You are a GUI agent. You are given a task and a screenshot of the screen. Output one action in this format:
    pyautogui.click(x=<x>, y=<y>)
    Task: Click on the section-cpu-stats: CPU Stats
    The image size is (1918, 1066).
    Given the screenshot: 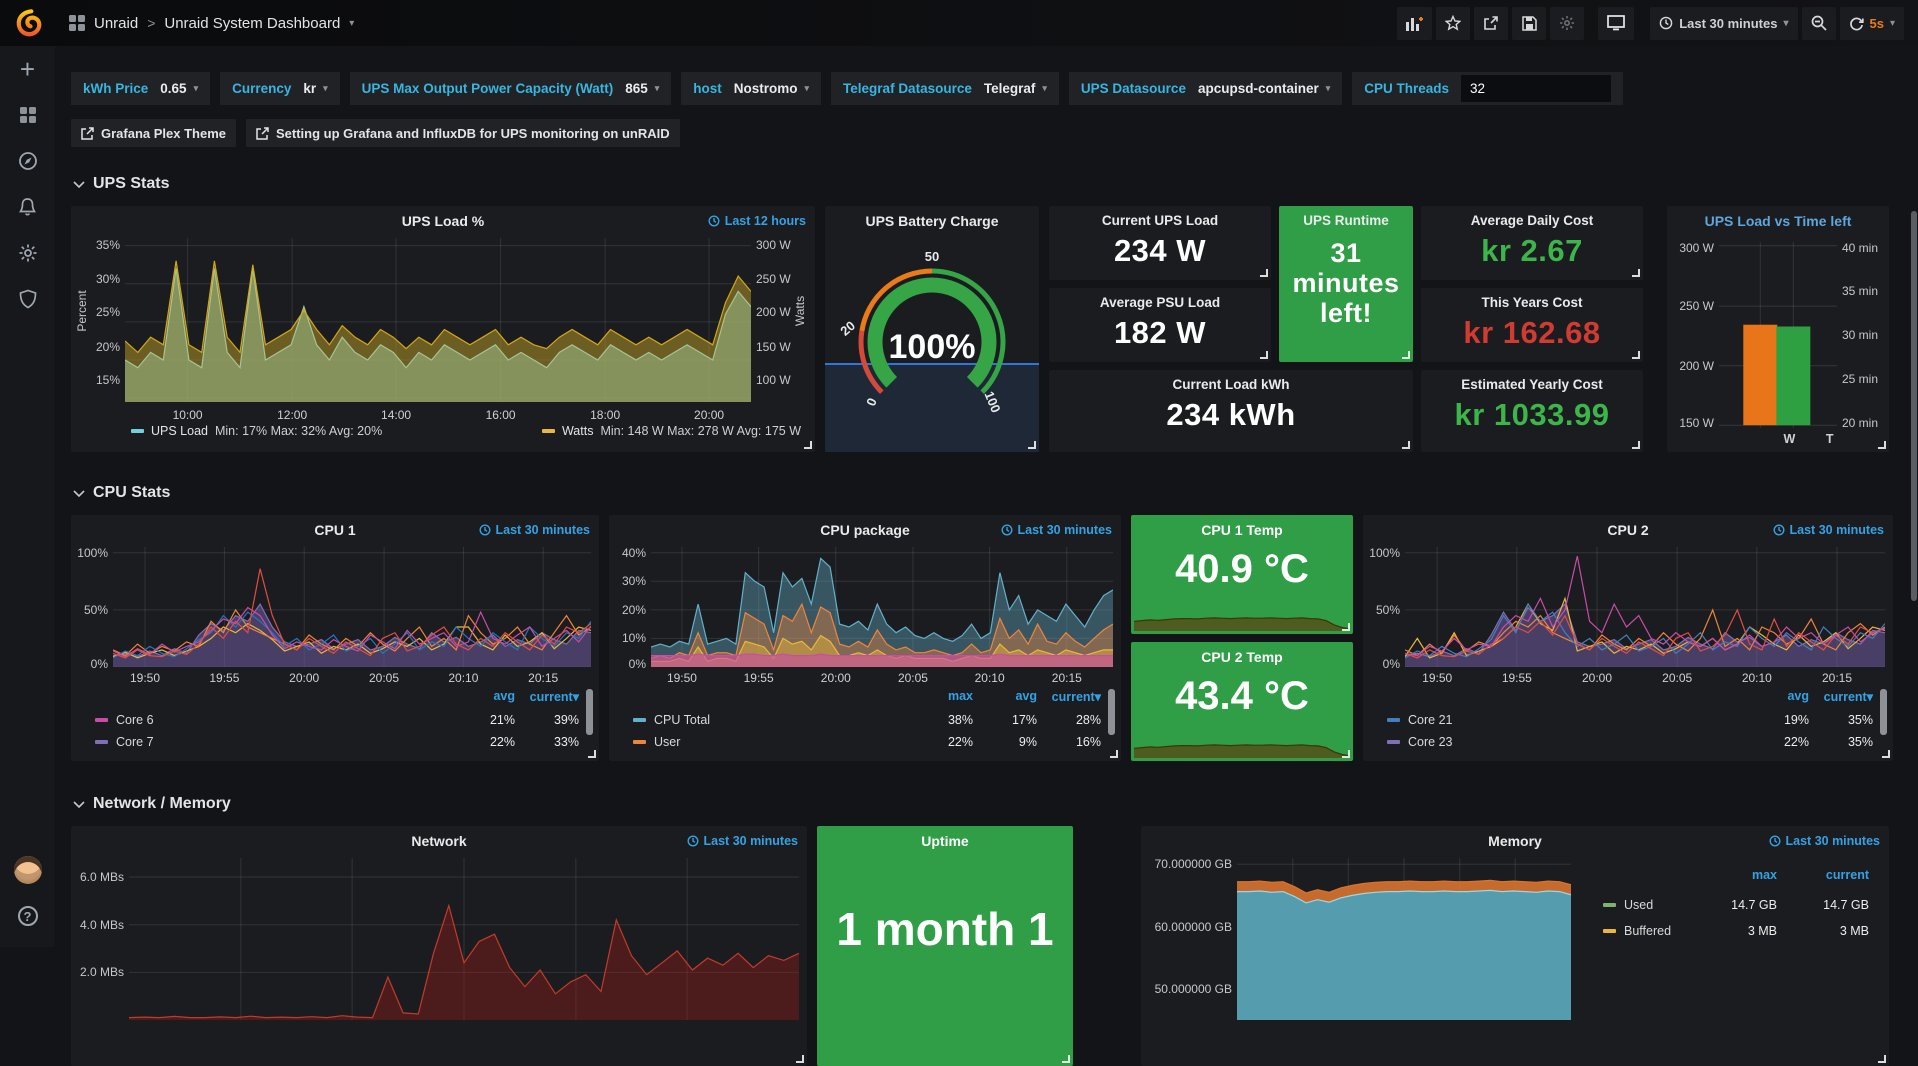 What is the action you would take?
    pyautogui.click(x=991, y=493)
    